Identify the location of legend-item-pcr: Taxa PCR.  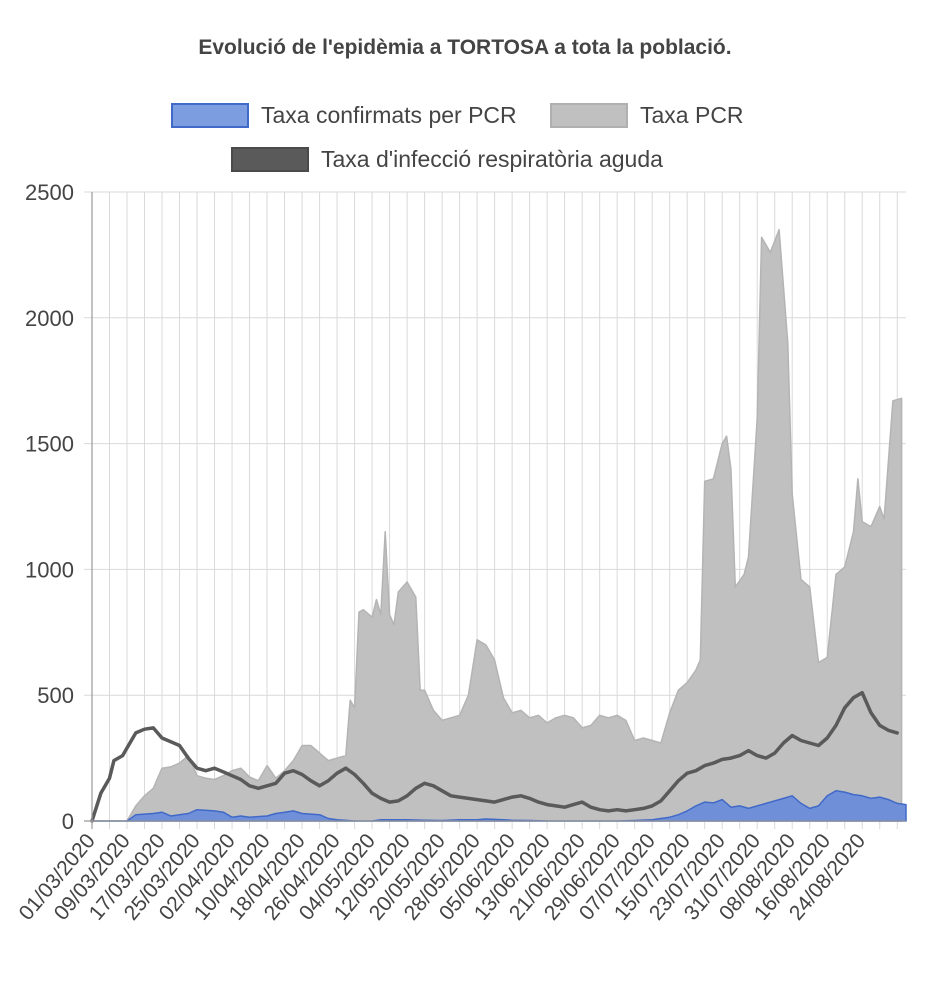
(647, 115).